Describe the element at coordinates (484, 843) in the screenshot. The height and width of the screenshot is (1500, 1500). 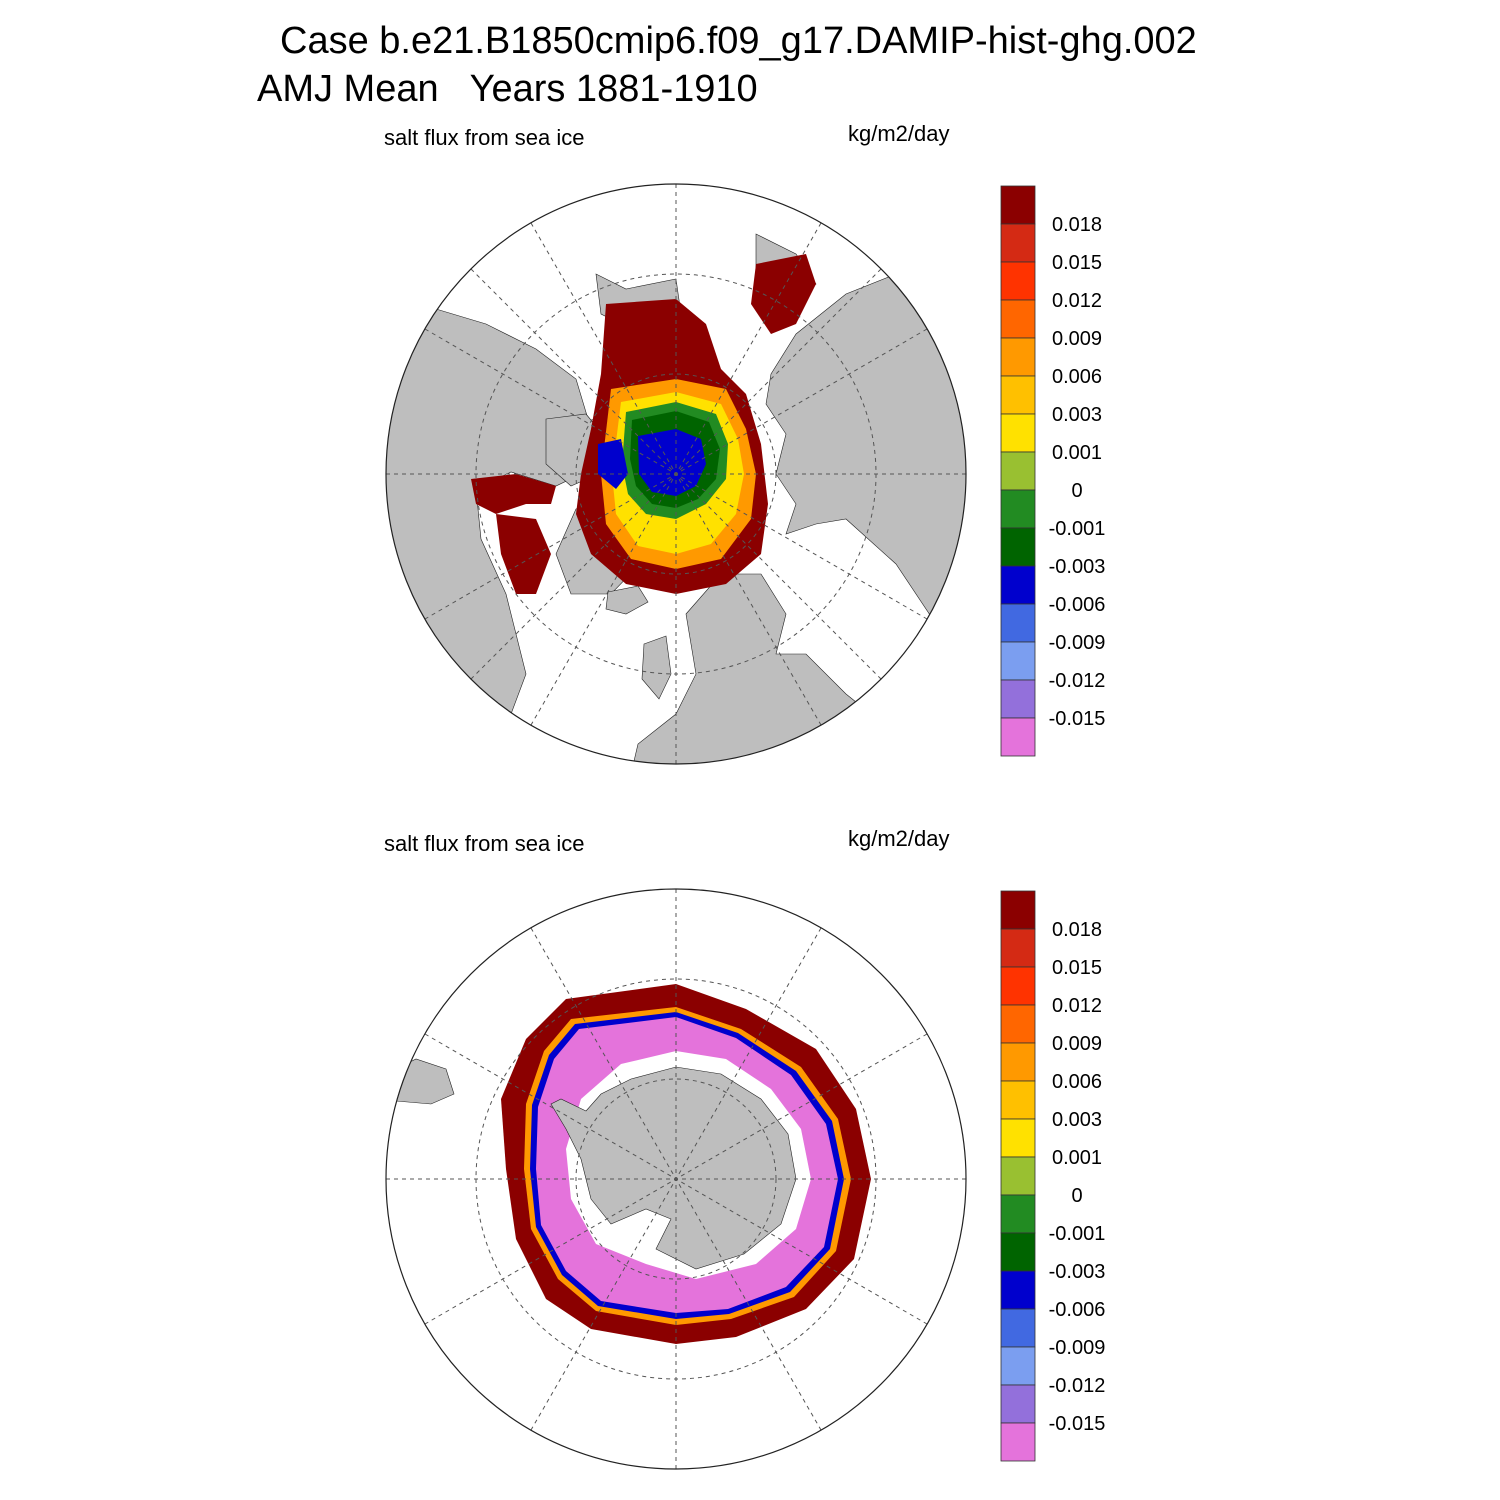
I see `south-variable-label: salt flux from sea ice` at that location.